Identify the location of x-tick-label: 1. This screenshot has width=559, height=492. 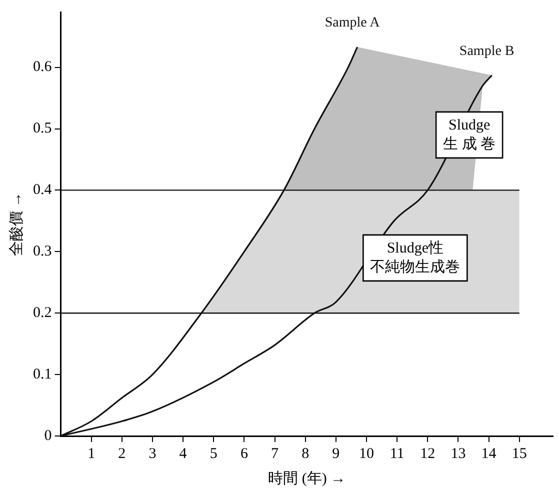
(92, 454).